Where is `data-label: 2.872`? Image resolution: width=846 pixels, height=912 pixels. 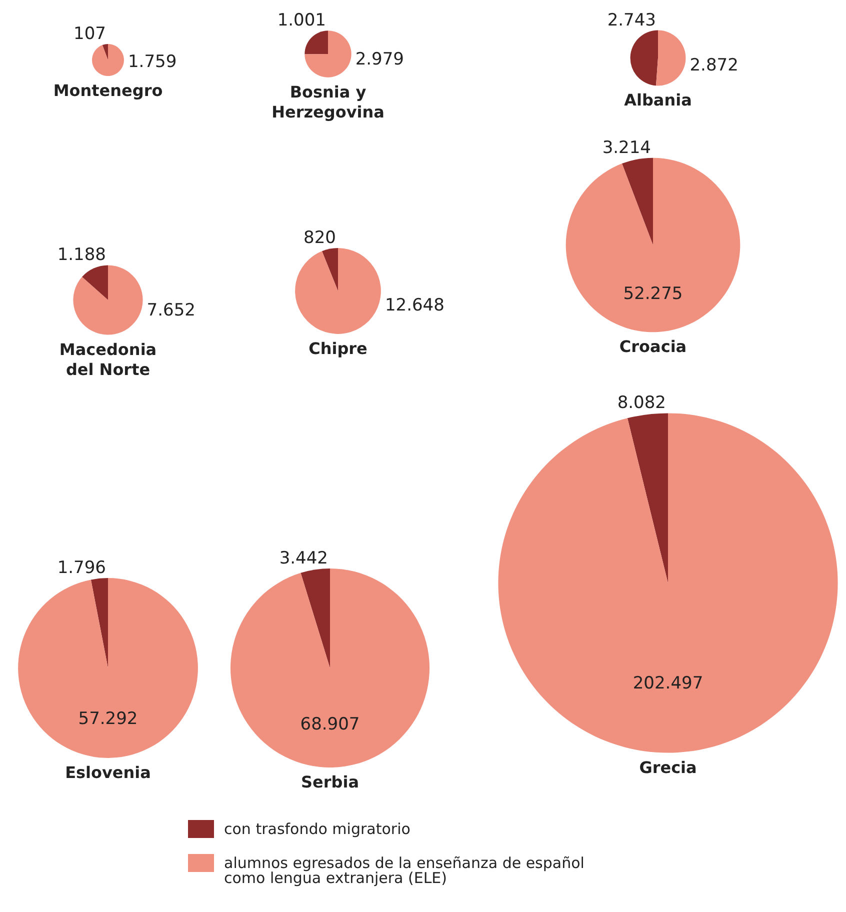 data-label: 2.872 is located at coordinates (714, 65).